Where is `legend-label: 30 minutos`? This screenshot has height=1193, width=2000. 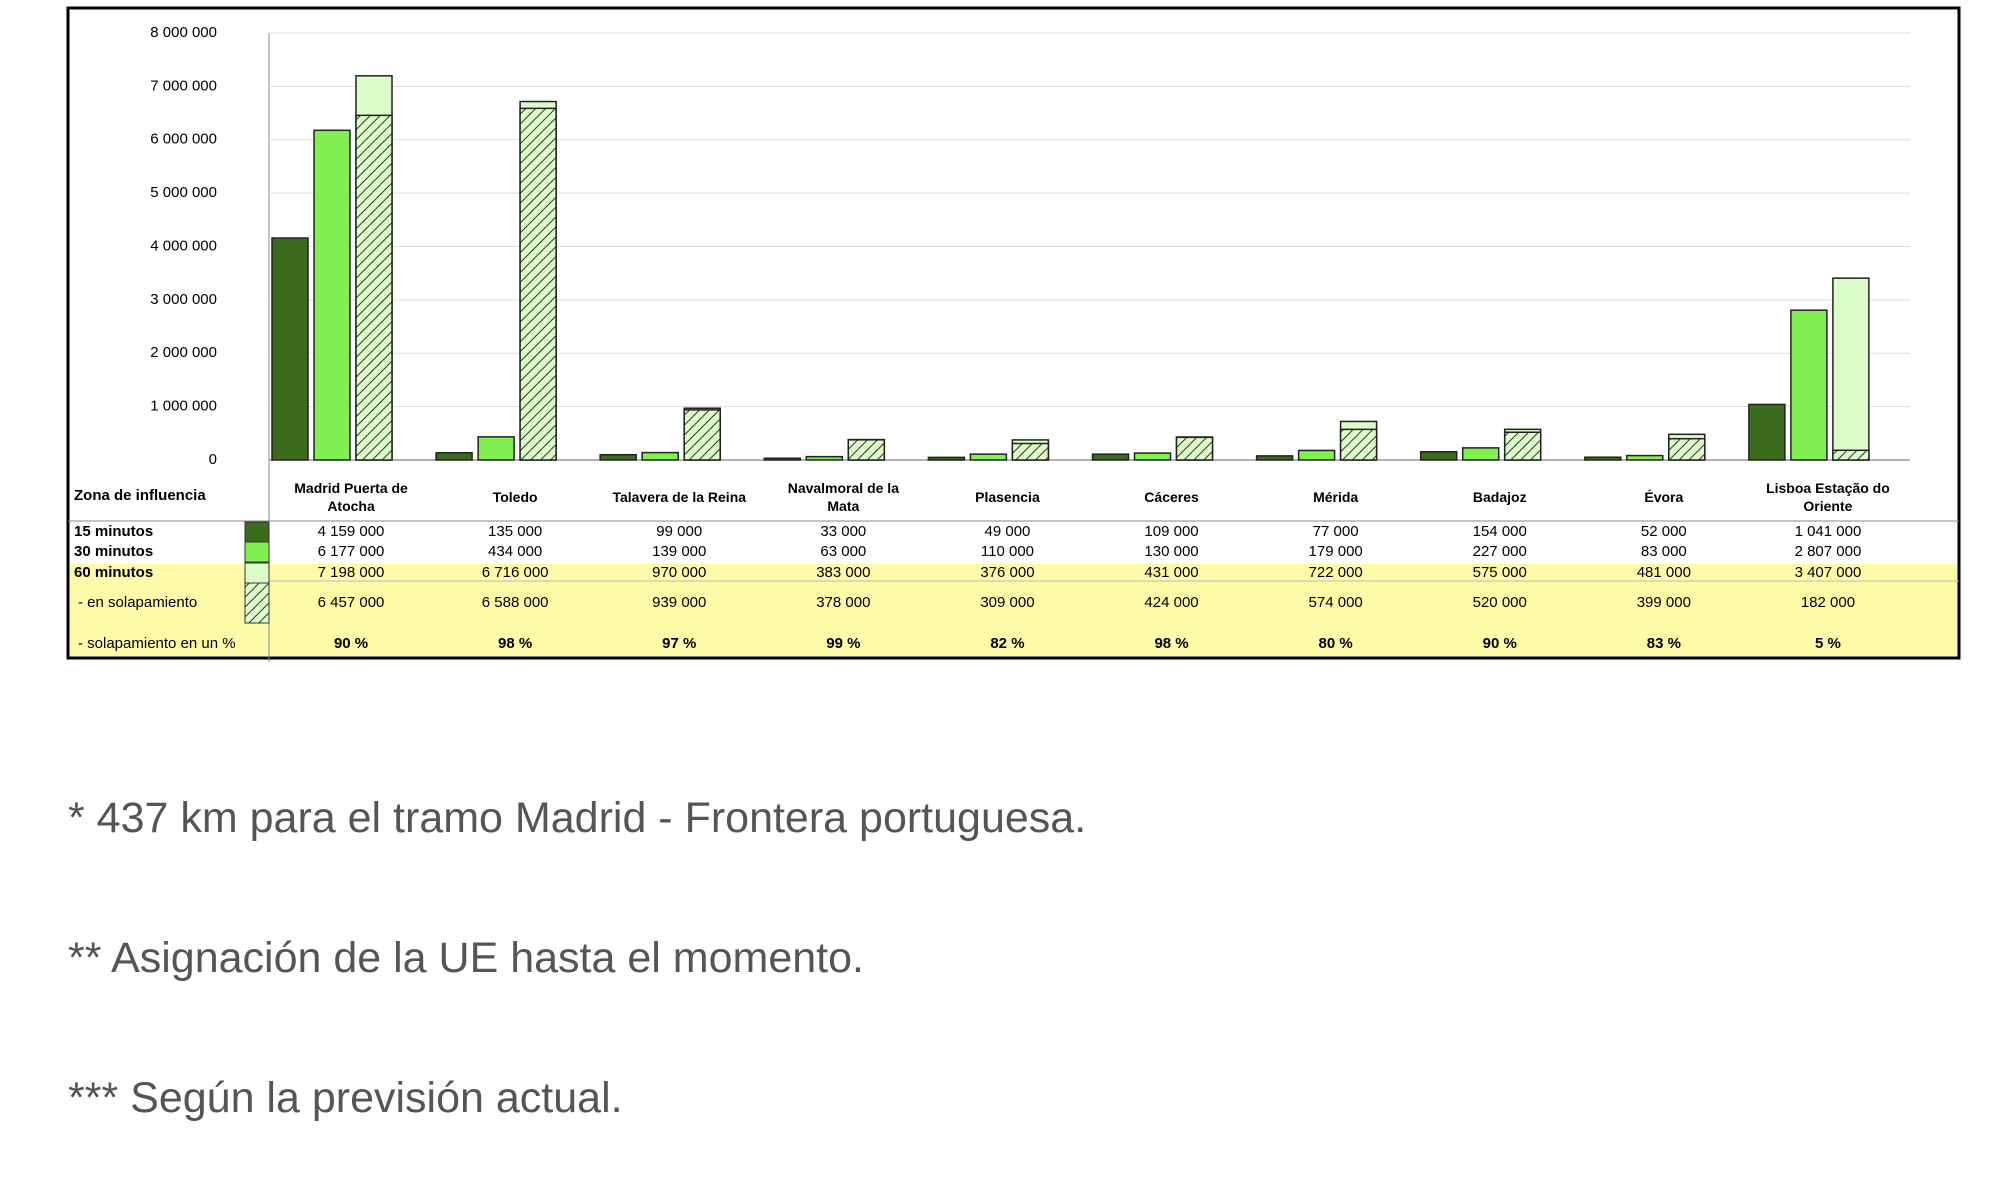 legend-label: 30 minutos is located at coordinates (113, 551).